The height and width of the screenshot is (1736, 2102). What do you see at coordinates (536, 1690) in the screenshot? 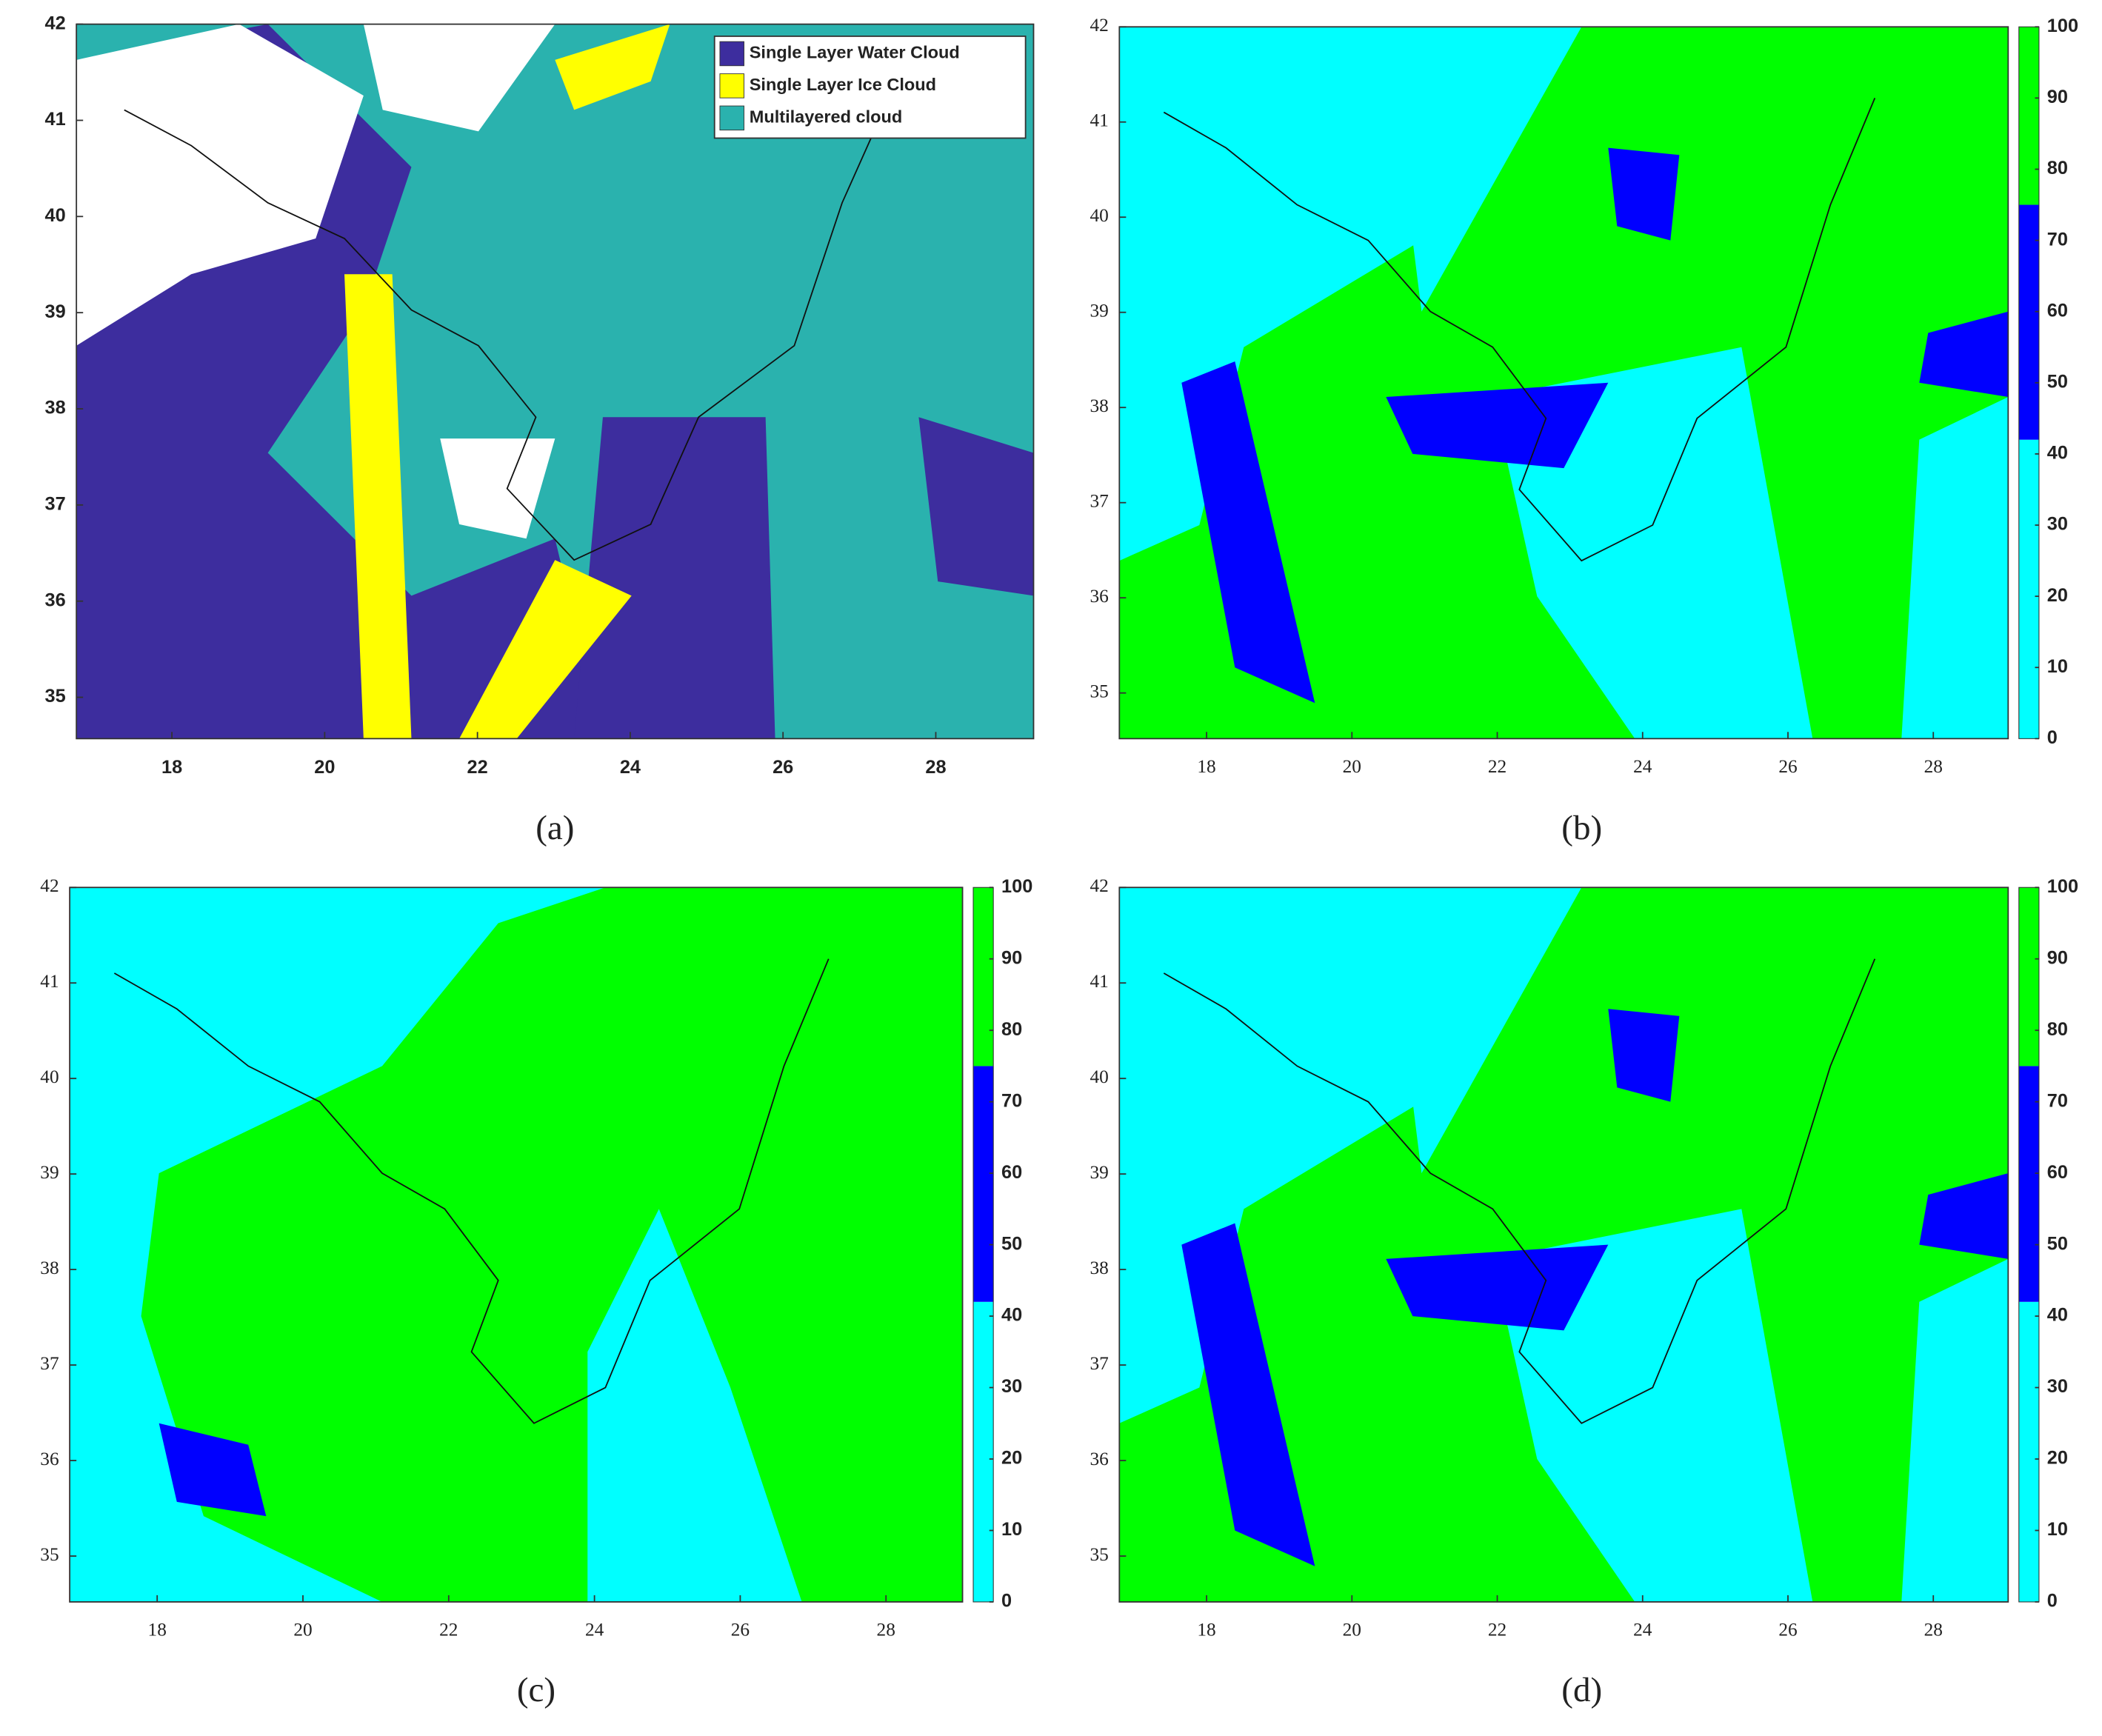
I see `panel-caption: (c)` at bounding box center [536, 1690].